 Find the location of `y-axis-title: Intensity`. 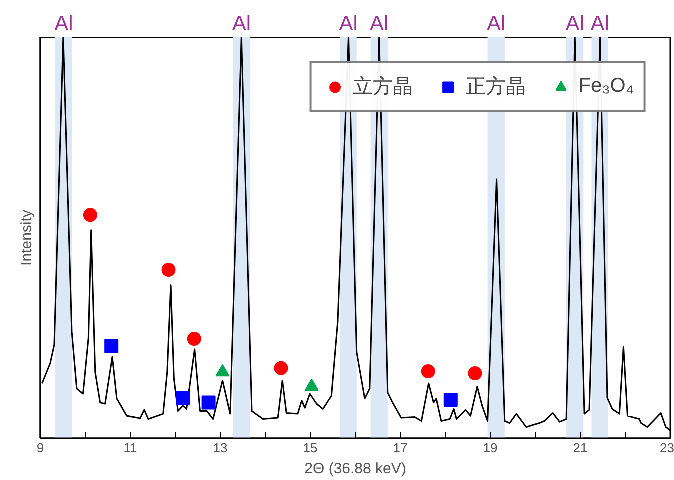

y-axis-title: Intensity is located at coordinates (27, 238).